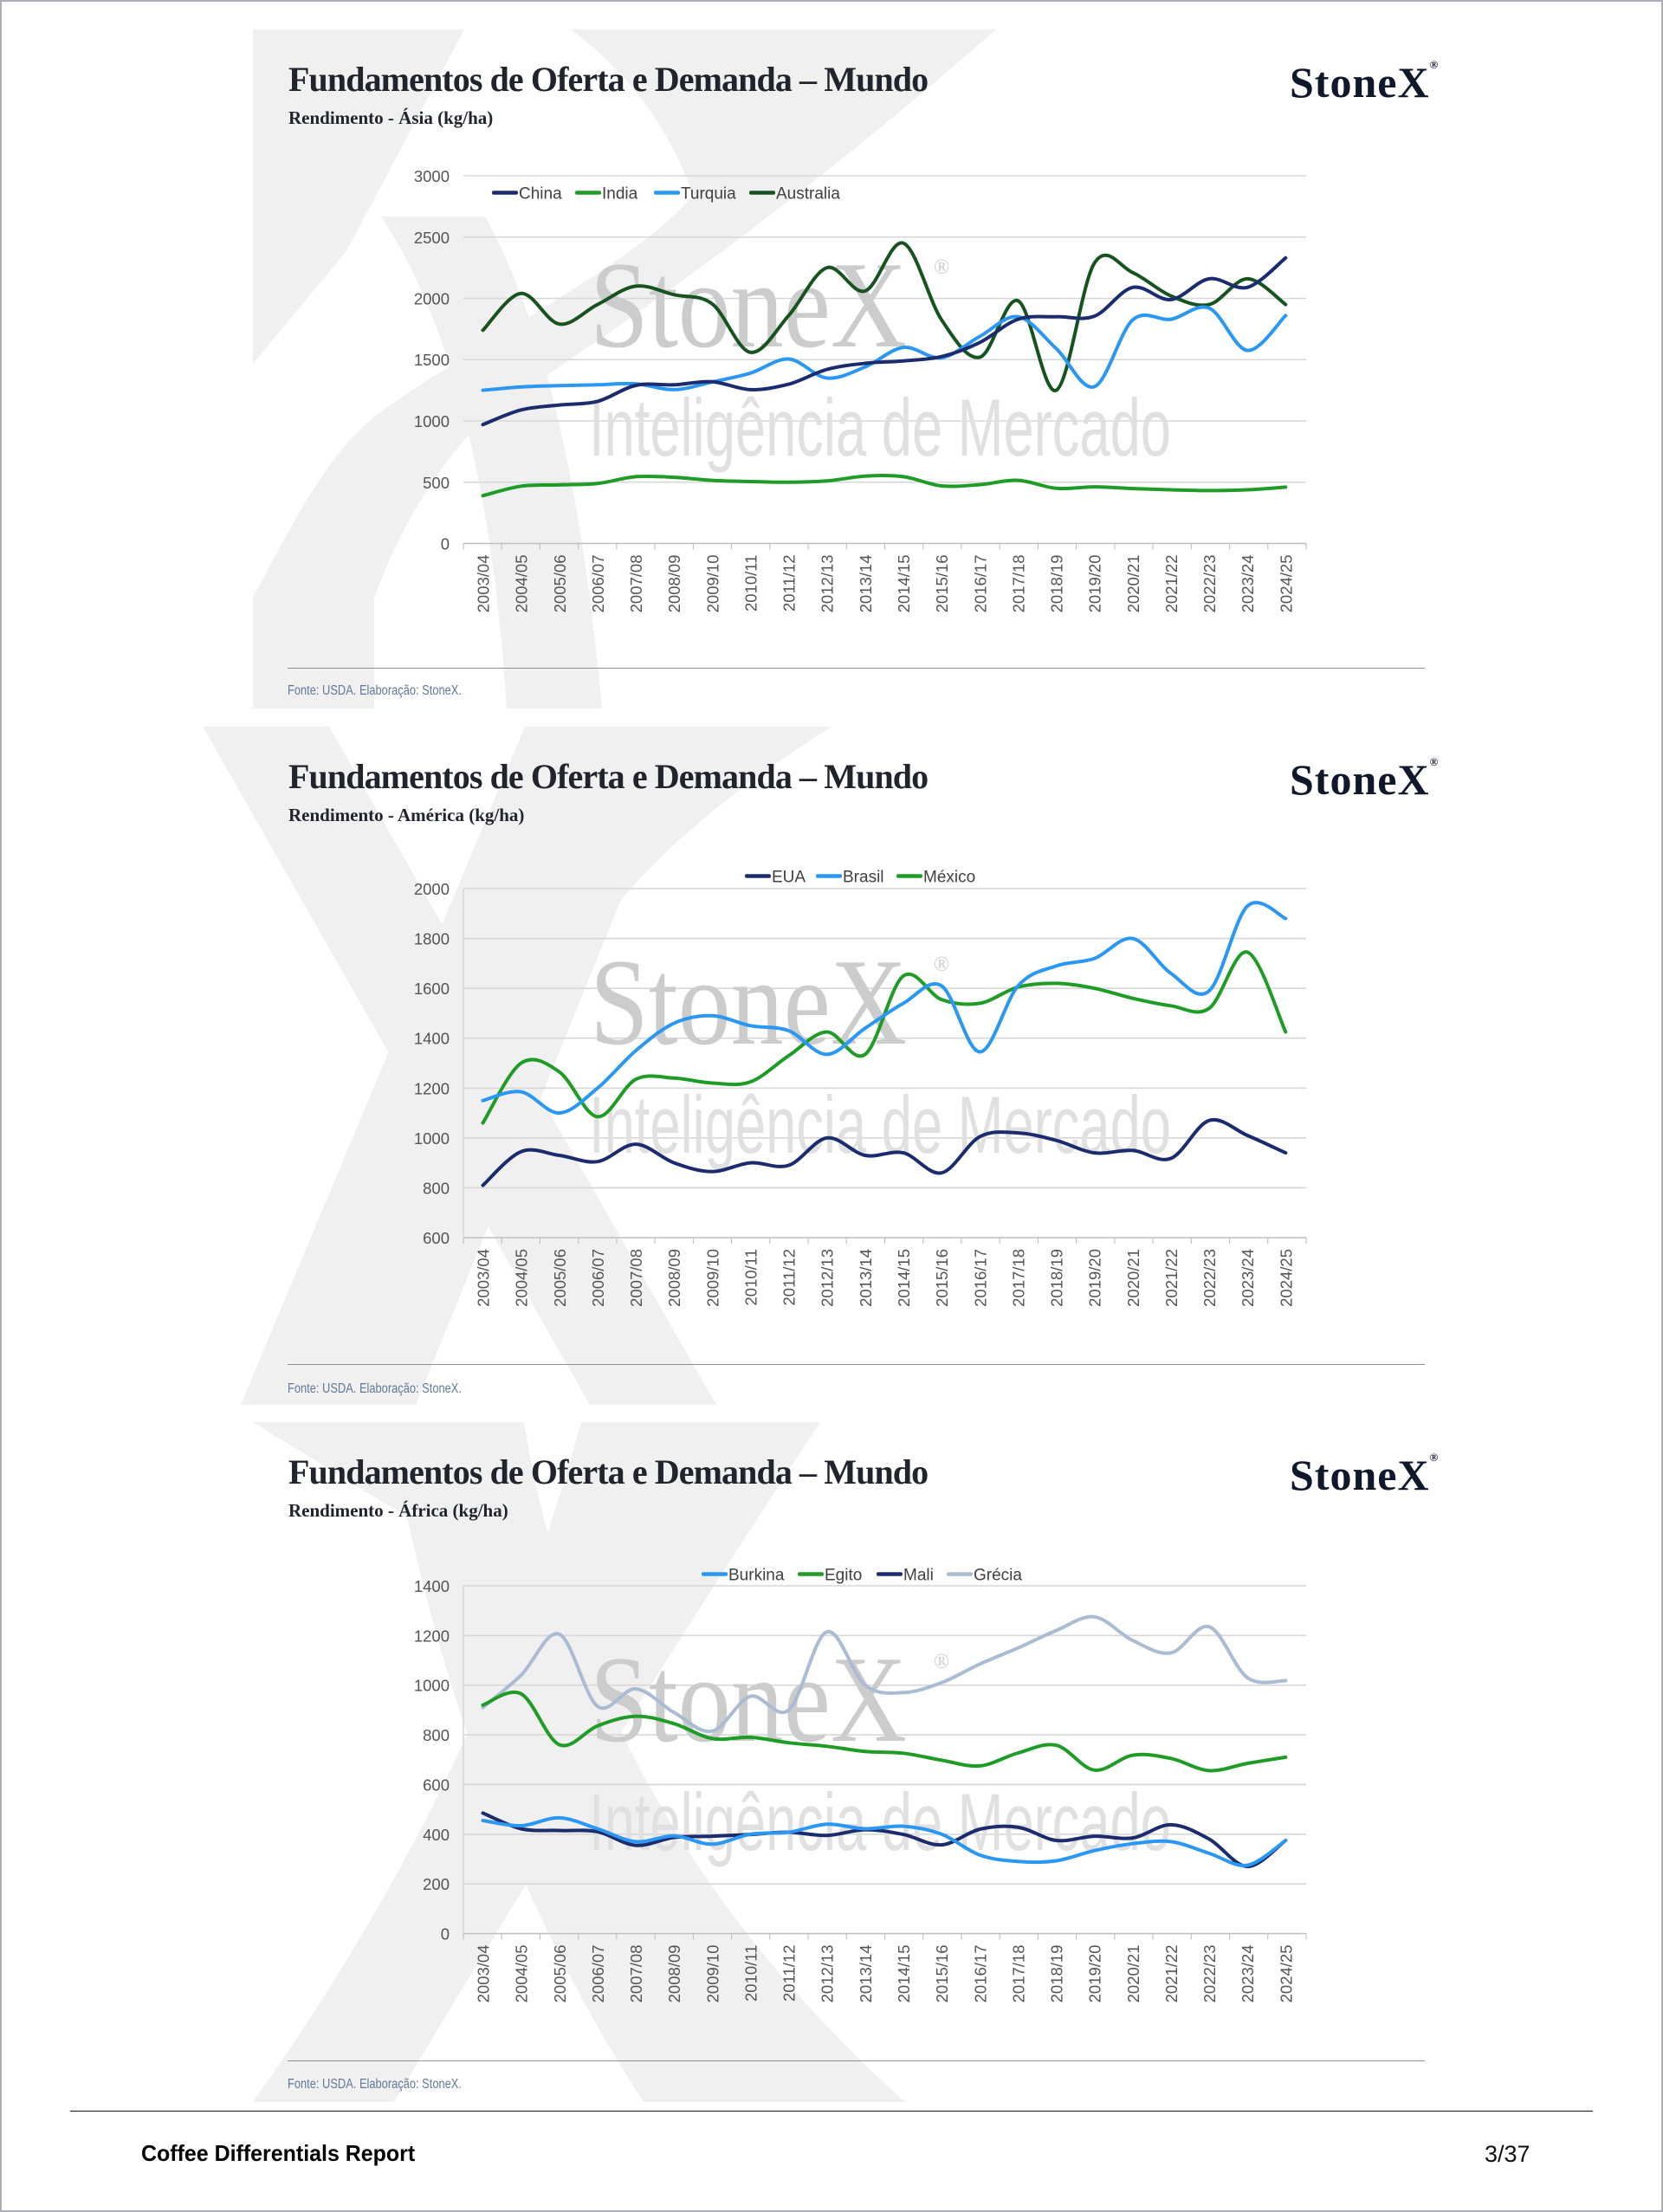 This screenshot has height=2212, width=1663. I want to click on svg-text: 200, so click(436, 1884).